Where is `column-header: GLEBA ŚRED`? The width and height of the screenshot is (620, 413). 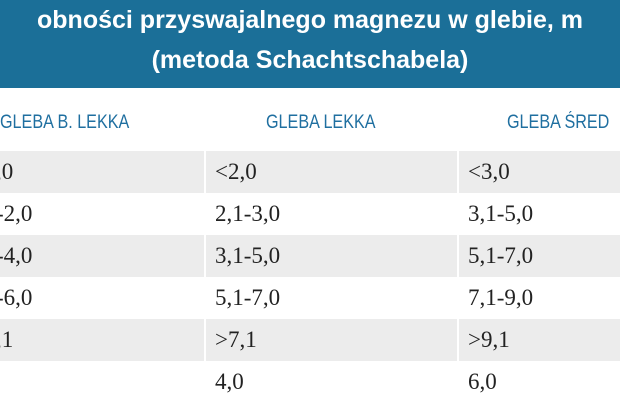 column-header: GLEBA ŚRED is located at coordinates (558, 122).